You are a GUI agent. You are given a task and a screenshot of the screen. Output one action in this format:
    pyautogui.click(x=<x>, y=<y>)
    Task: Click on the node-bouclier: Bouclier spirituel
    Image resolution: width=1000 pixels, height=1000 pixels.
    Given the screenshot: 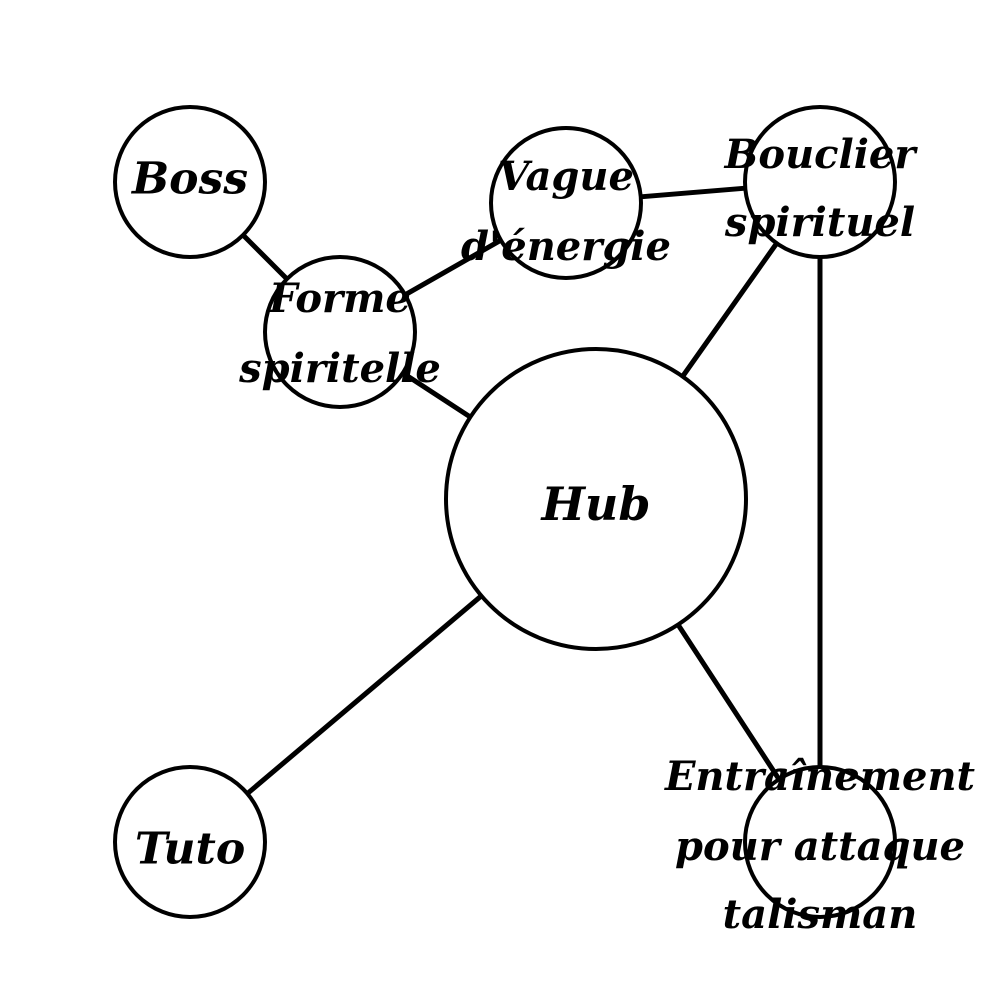 What is the action you would take?
    pyautogui.click(x=821, y=182)
    